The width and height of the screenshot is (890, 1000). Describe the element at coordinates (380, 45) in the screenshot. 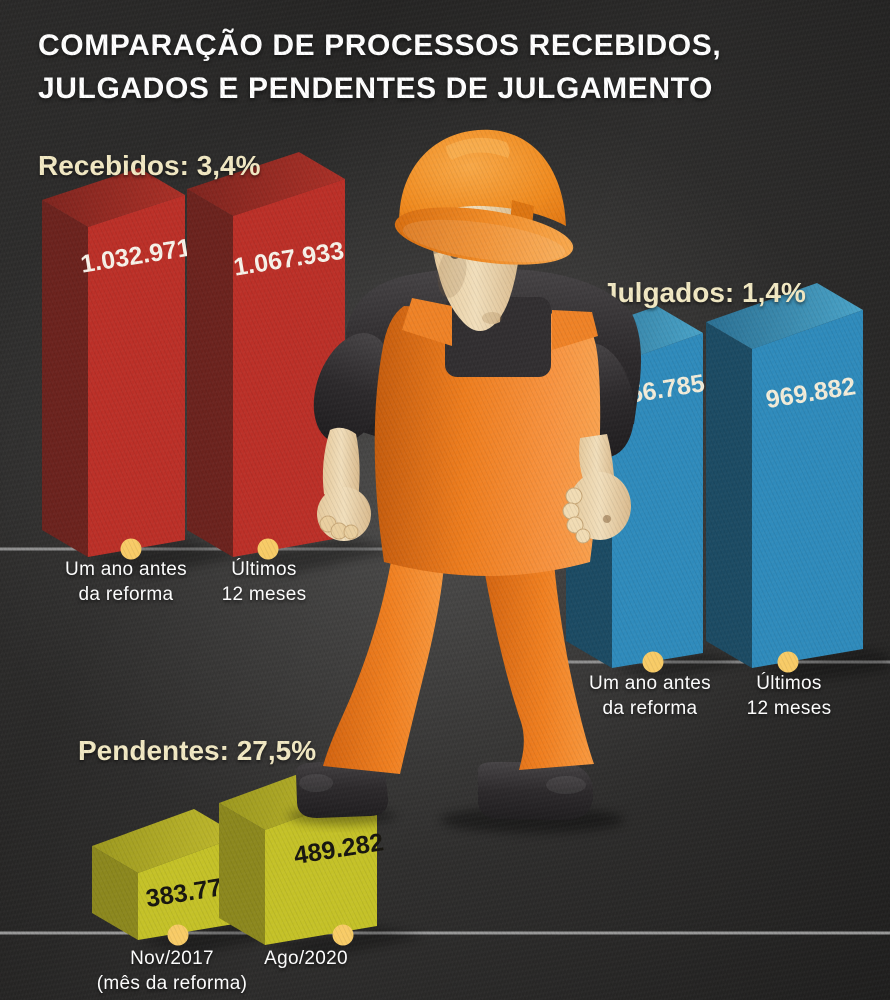

I see `title-line-1: COMPARAÇÃO DE PROCESSOS RECEBIDOS,` at that location.